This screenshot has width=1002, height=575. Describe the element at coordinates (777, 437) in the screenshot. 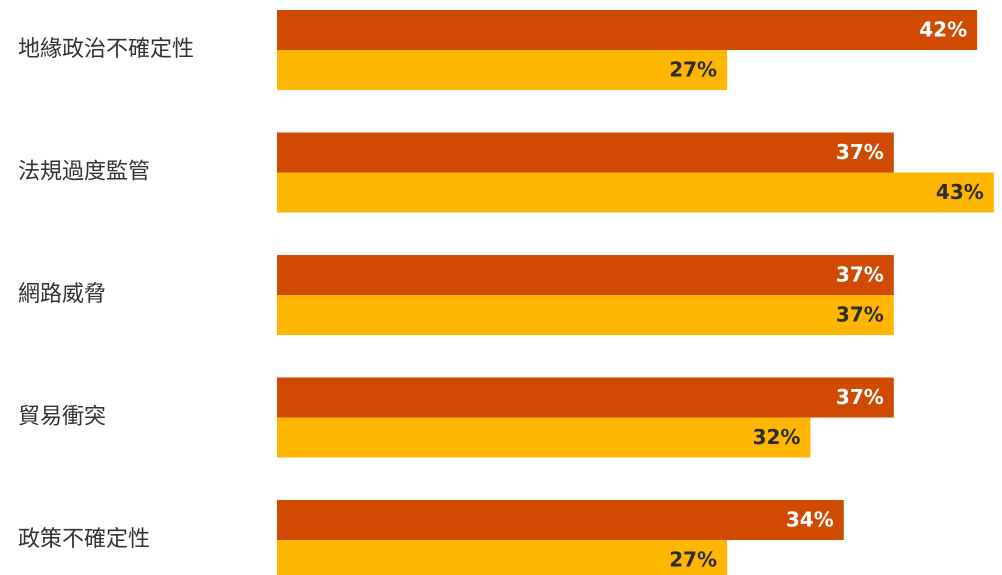

I see `value-label: 32%` at that location.